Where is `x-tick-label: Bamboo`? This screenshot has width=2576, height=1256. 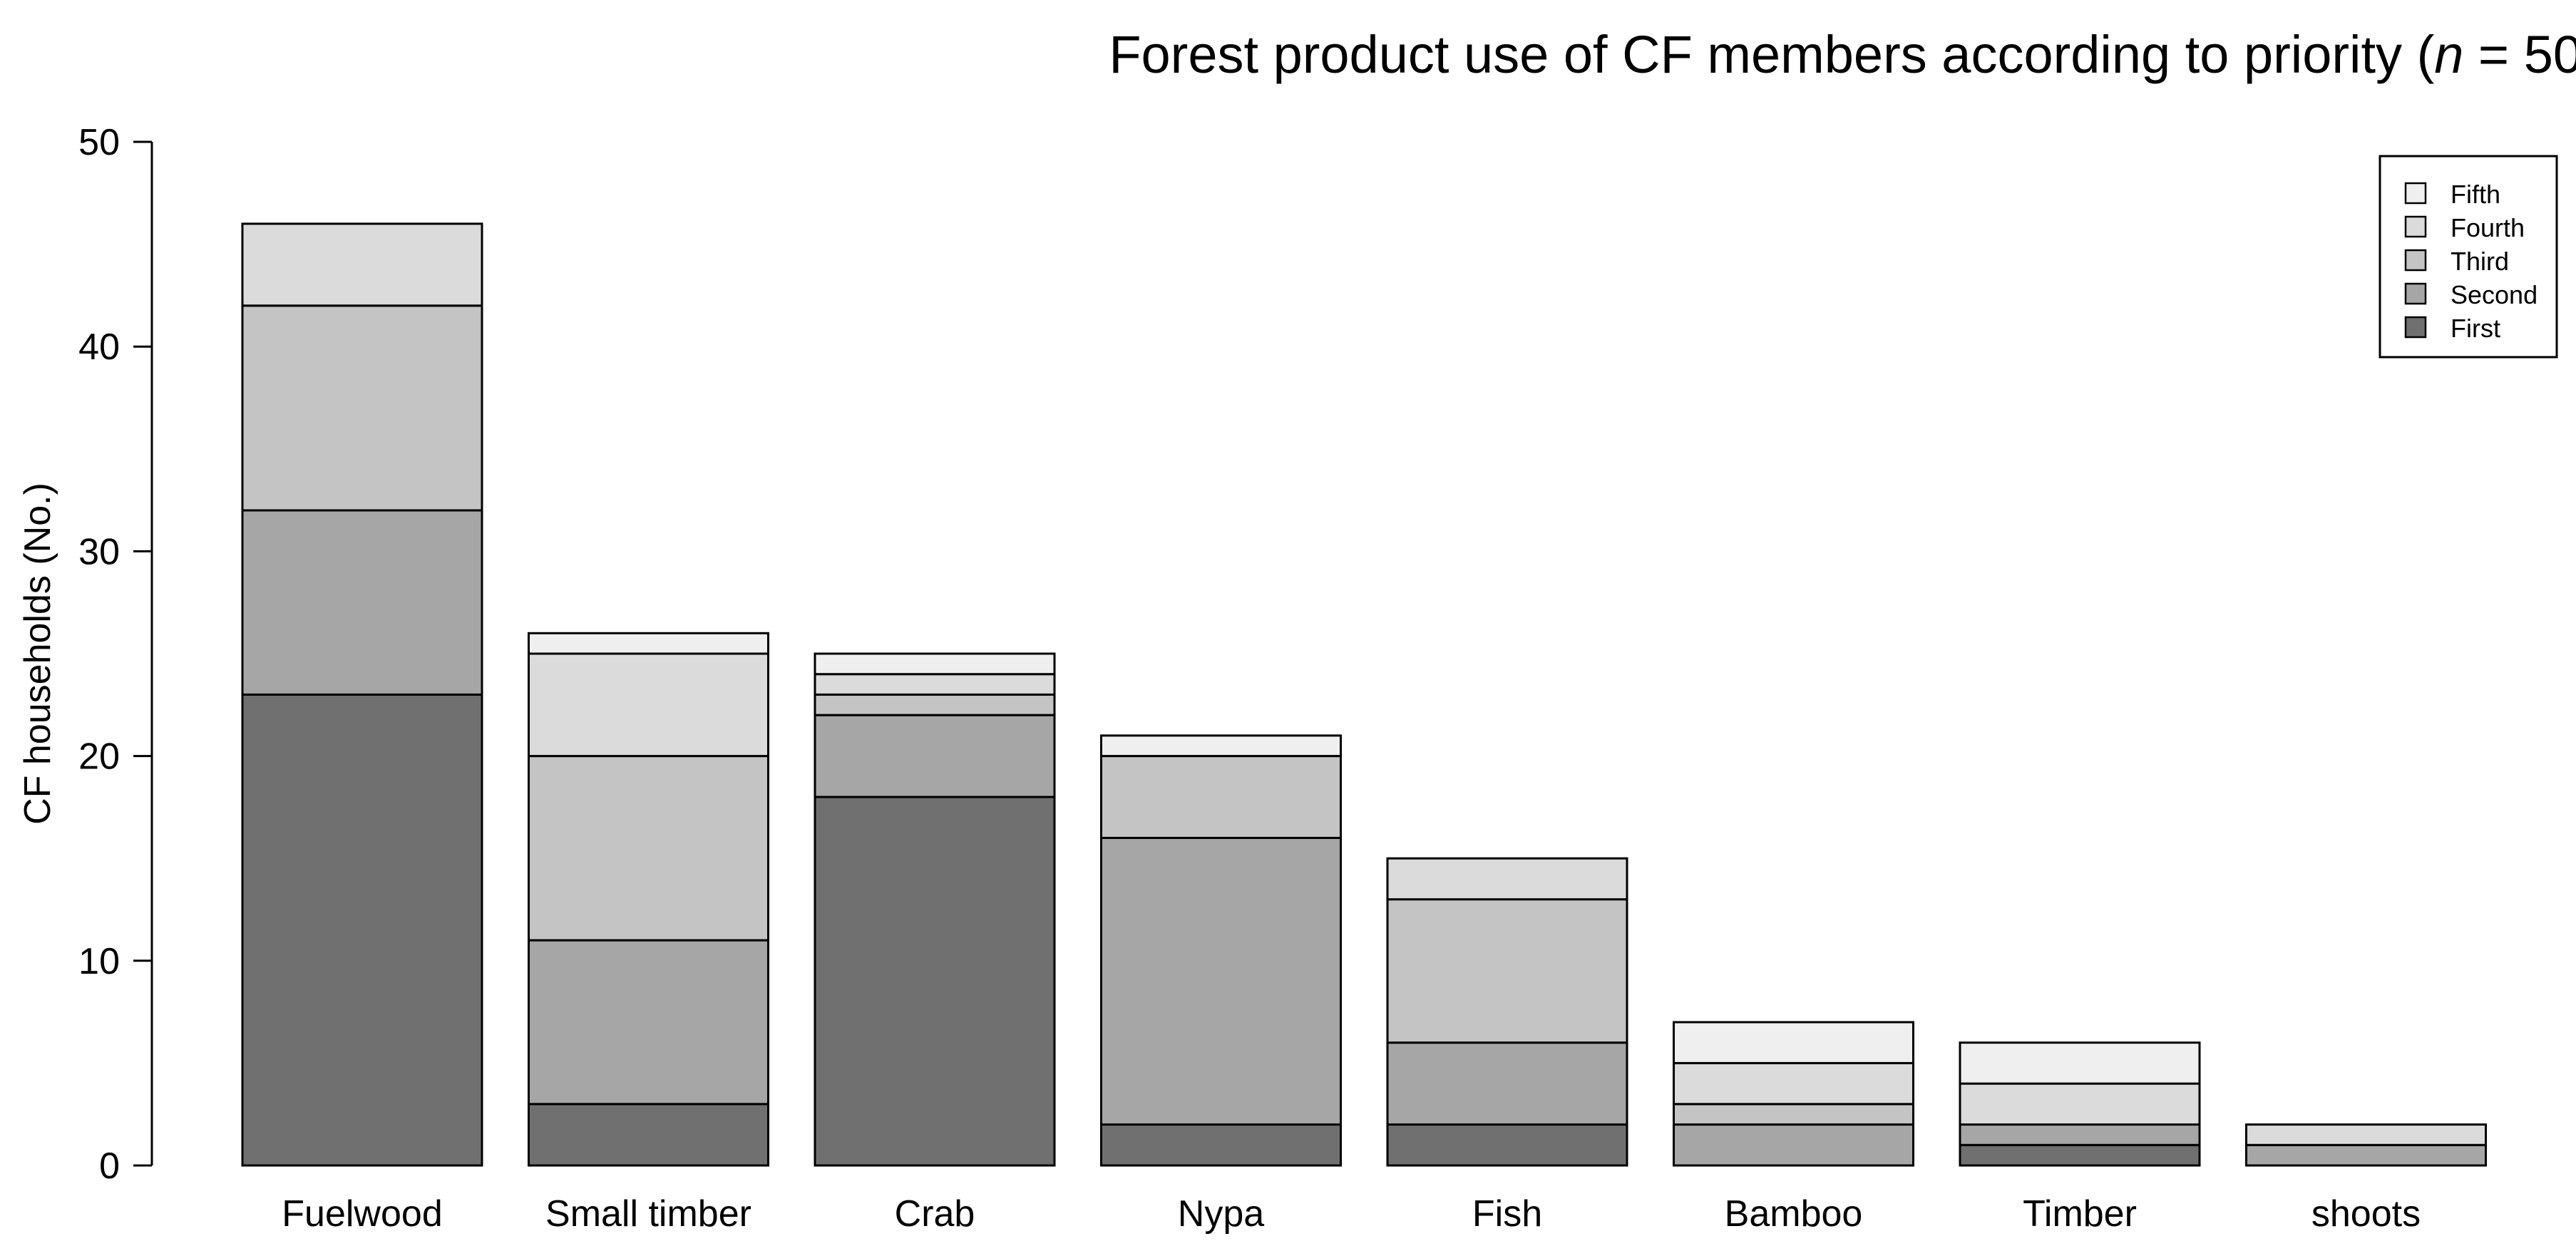 x-tick-label: Bamboo is located at coordinates (1794, 1214).